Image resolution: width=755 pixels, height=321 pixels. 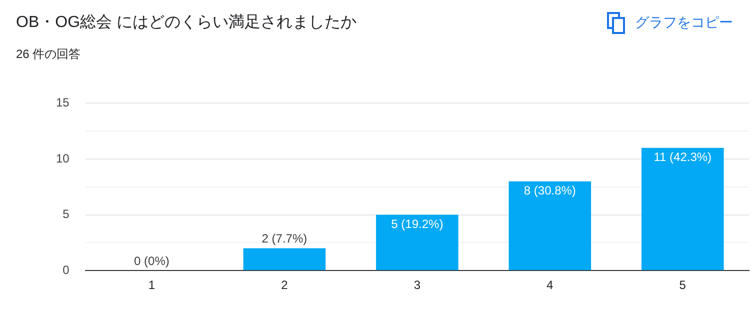 I want to click on chart-title: OB・OG総会 にはどのくらい満足されましたか, so click(x=186, y=22).